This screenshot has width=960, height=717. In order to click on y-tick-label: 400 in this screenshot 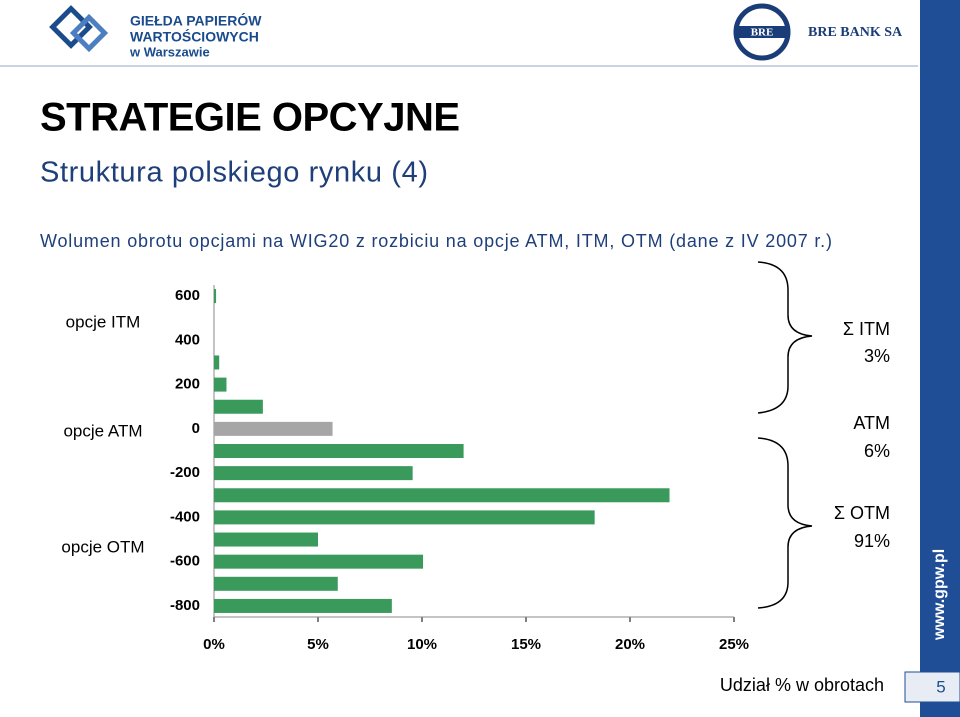, I will do `click(187, 339)`.